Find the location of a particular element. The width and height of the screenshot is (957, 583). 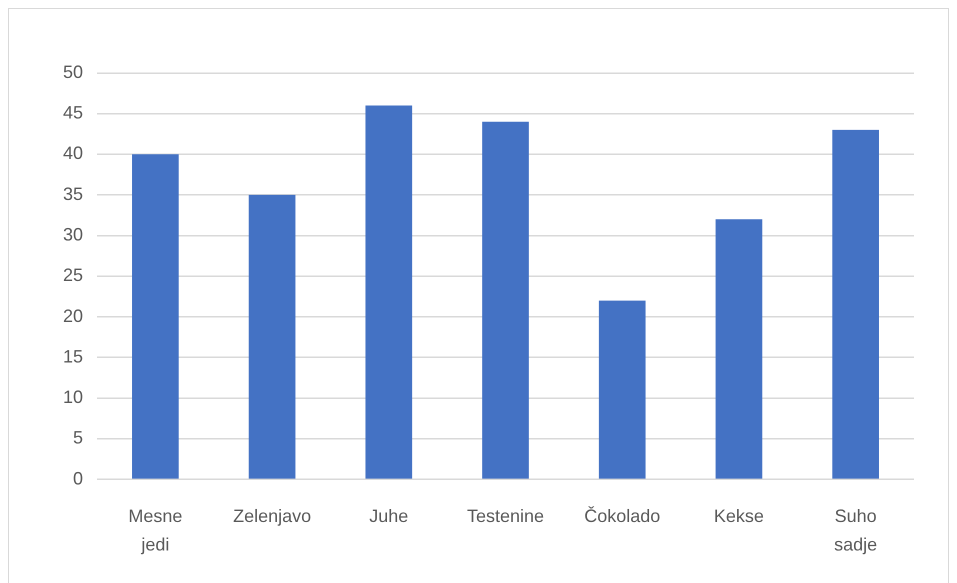

x-tick-label: Mesne jedi is located at coordinates (155, 530).